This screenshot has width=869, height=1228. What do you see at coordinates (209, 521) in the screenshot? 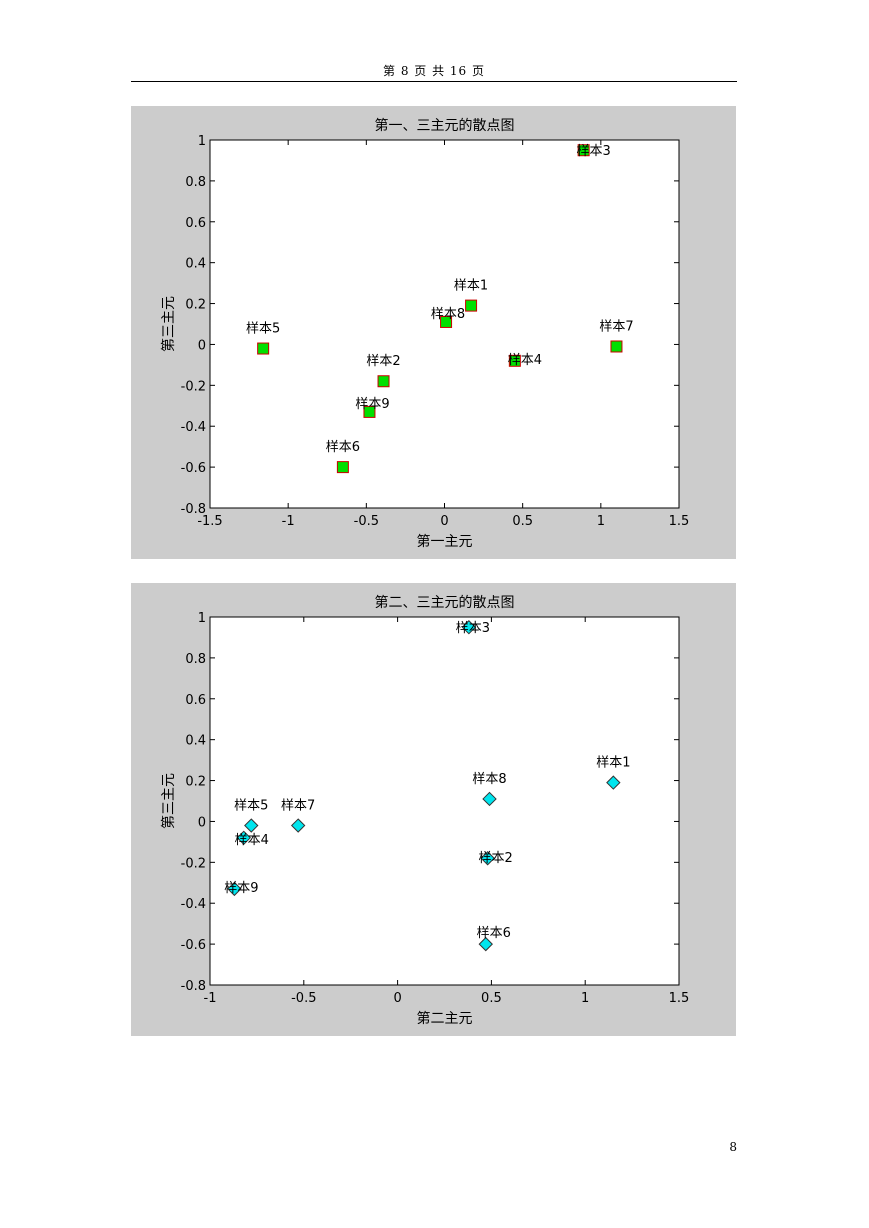
I see `x-tick-label: -1.5` at bounding box center [209, 521].